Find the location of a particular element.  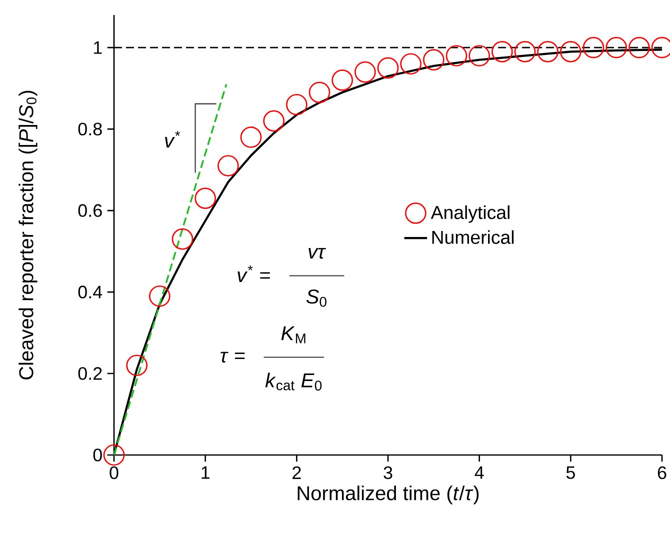

x-tick-label: 6 is located at coordinates (662, 473).